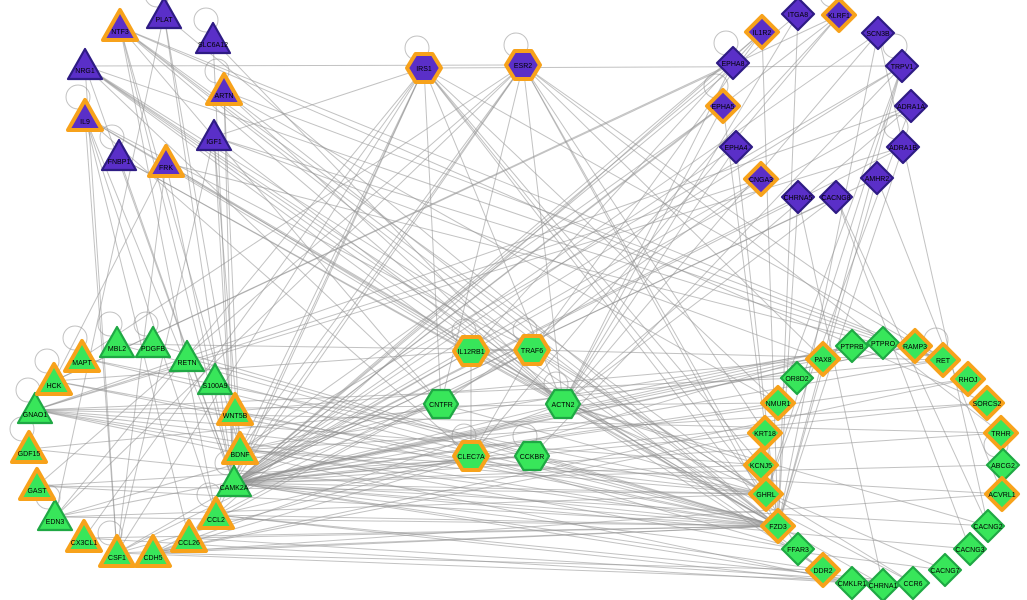 Image resolution: width=1027 pixels, height=600 pixels. I want to click on edge-RHOJ-CAMK2A, so click(601, 431).